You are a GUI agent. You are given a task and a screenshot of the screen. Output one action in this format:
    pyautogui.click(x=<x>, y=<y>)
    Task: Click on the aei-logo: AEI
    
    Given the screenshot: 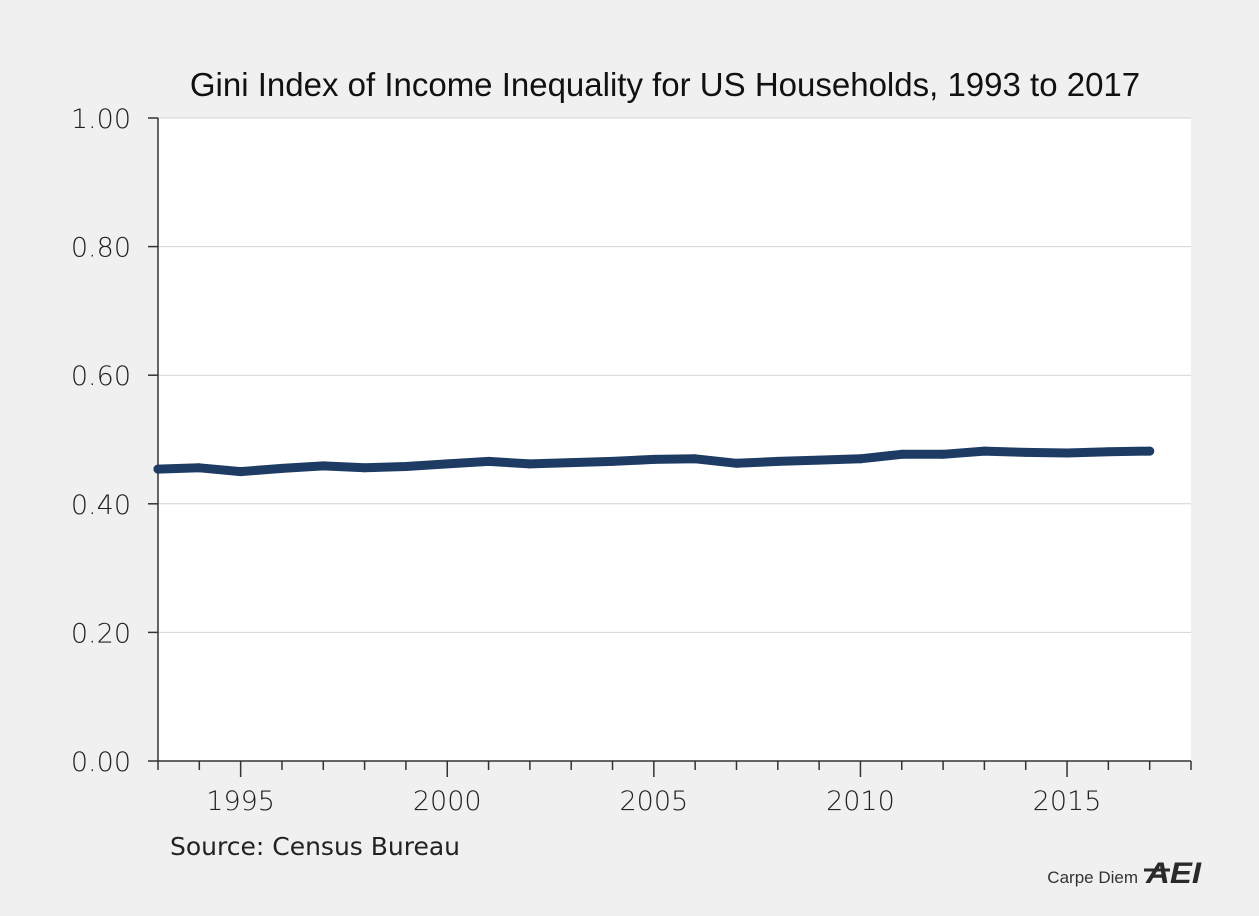 What is the action you would take?
    pyautogui.click(x=1173, y=873)
    